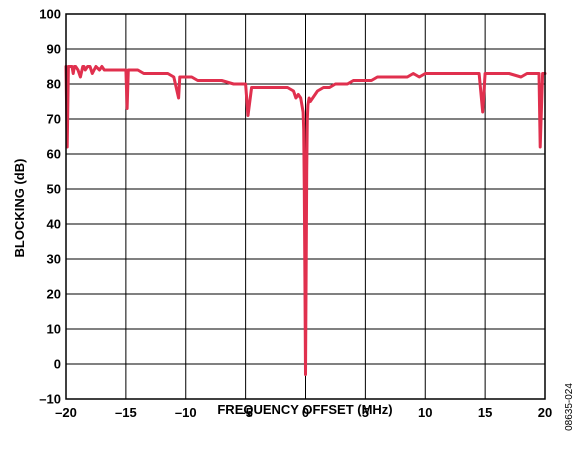  Describe the element at coordinates (19, 208) in the screenshot. I see `y-axis-title: BLOCKING (dB)` at that location.